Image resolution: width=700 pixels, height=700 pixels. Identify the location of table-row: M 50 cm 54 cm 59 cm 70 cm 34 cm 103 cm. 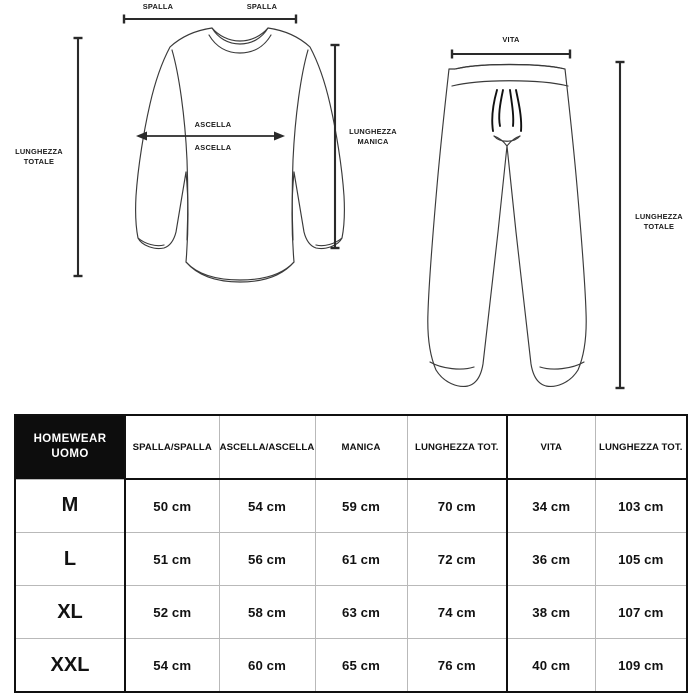
(351, 505).